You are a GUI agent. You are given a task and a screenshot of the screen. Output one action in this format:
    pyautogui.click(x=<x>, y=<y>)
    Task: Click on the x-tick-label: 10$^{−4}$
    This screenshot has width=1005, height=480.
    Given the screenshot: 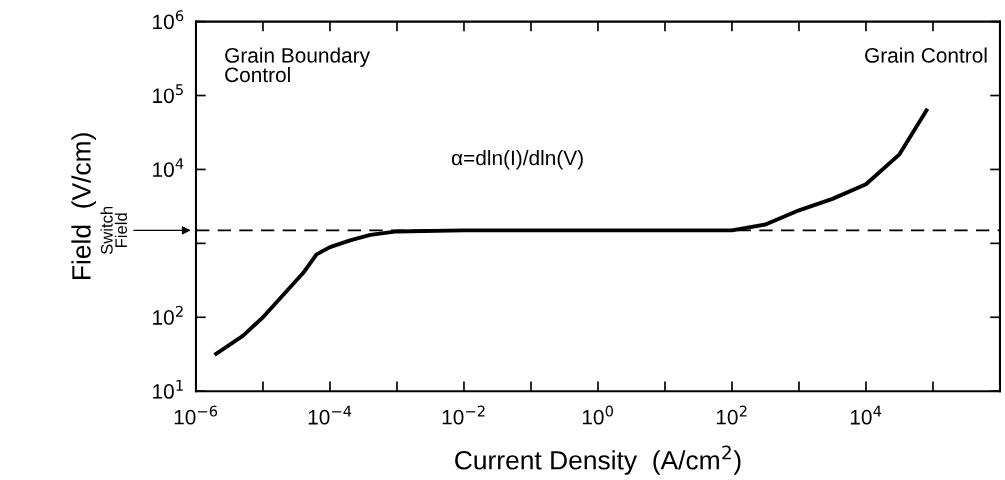 What is the action you would take?
    pyautogui.click(x=330, y=415)
    